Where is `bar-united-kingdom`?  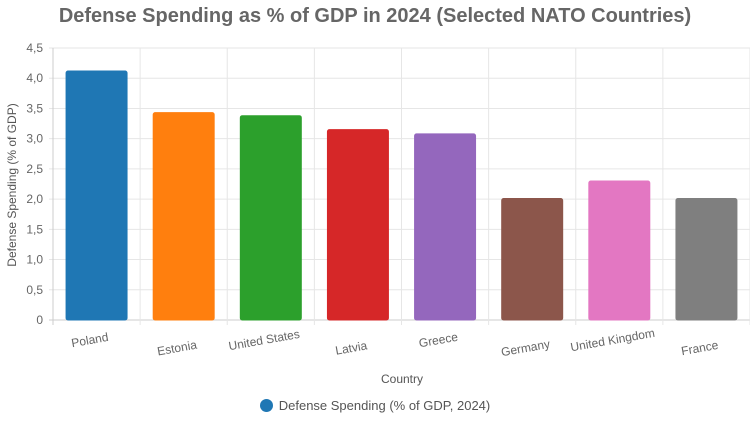 bar-united-kingdom is located at coordinates (619, 250).